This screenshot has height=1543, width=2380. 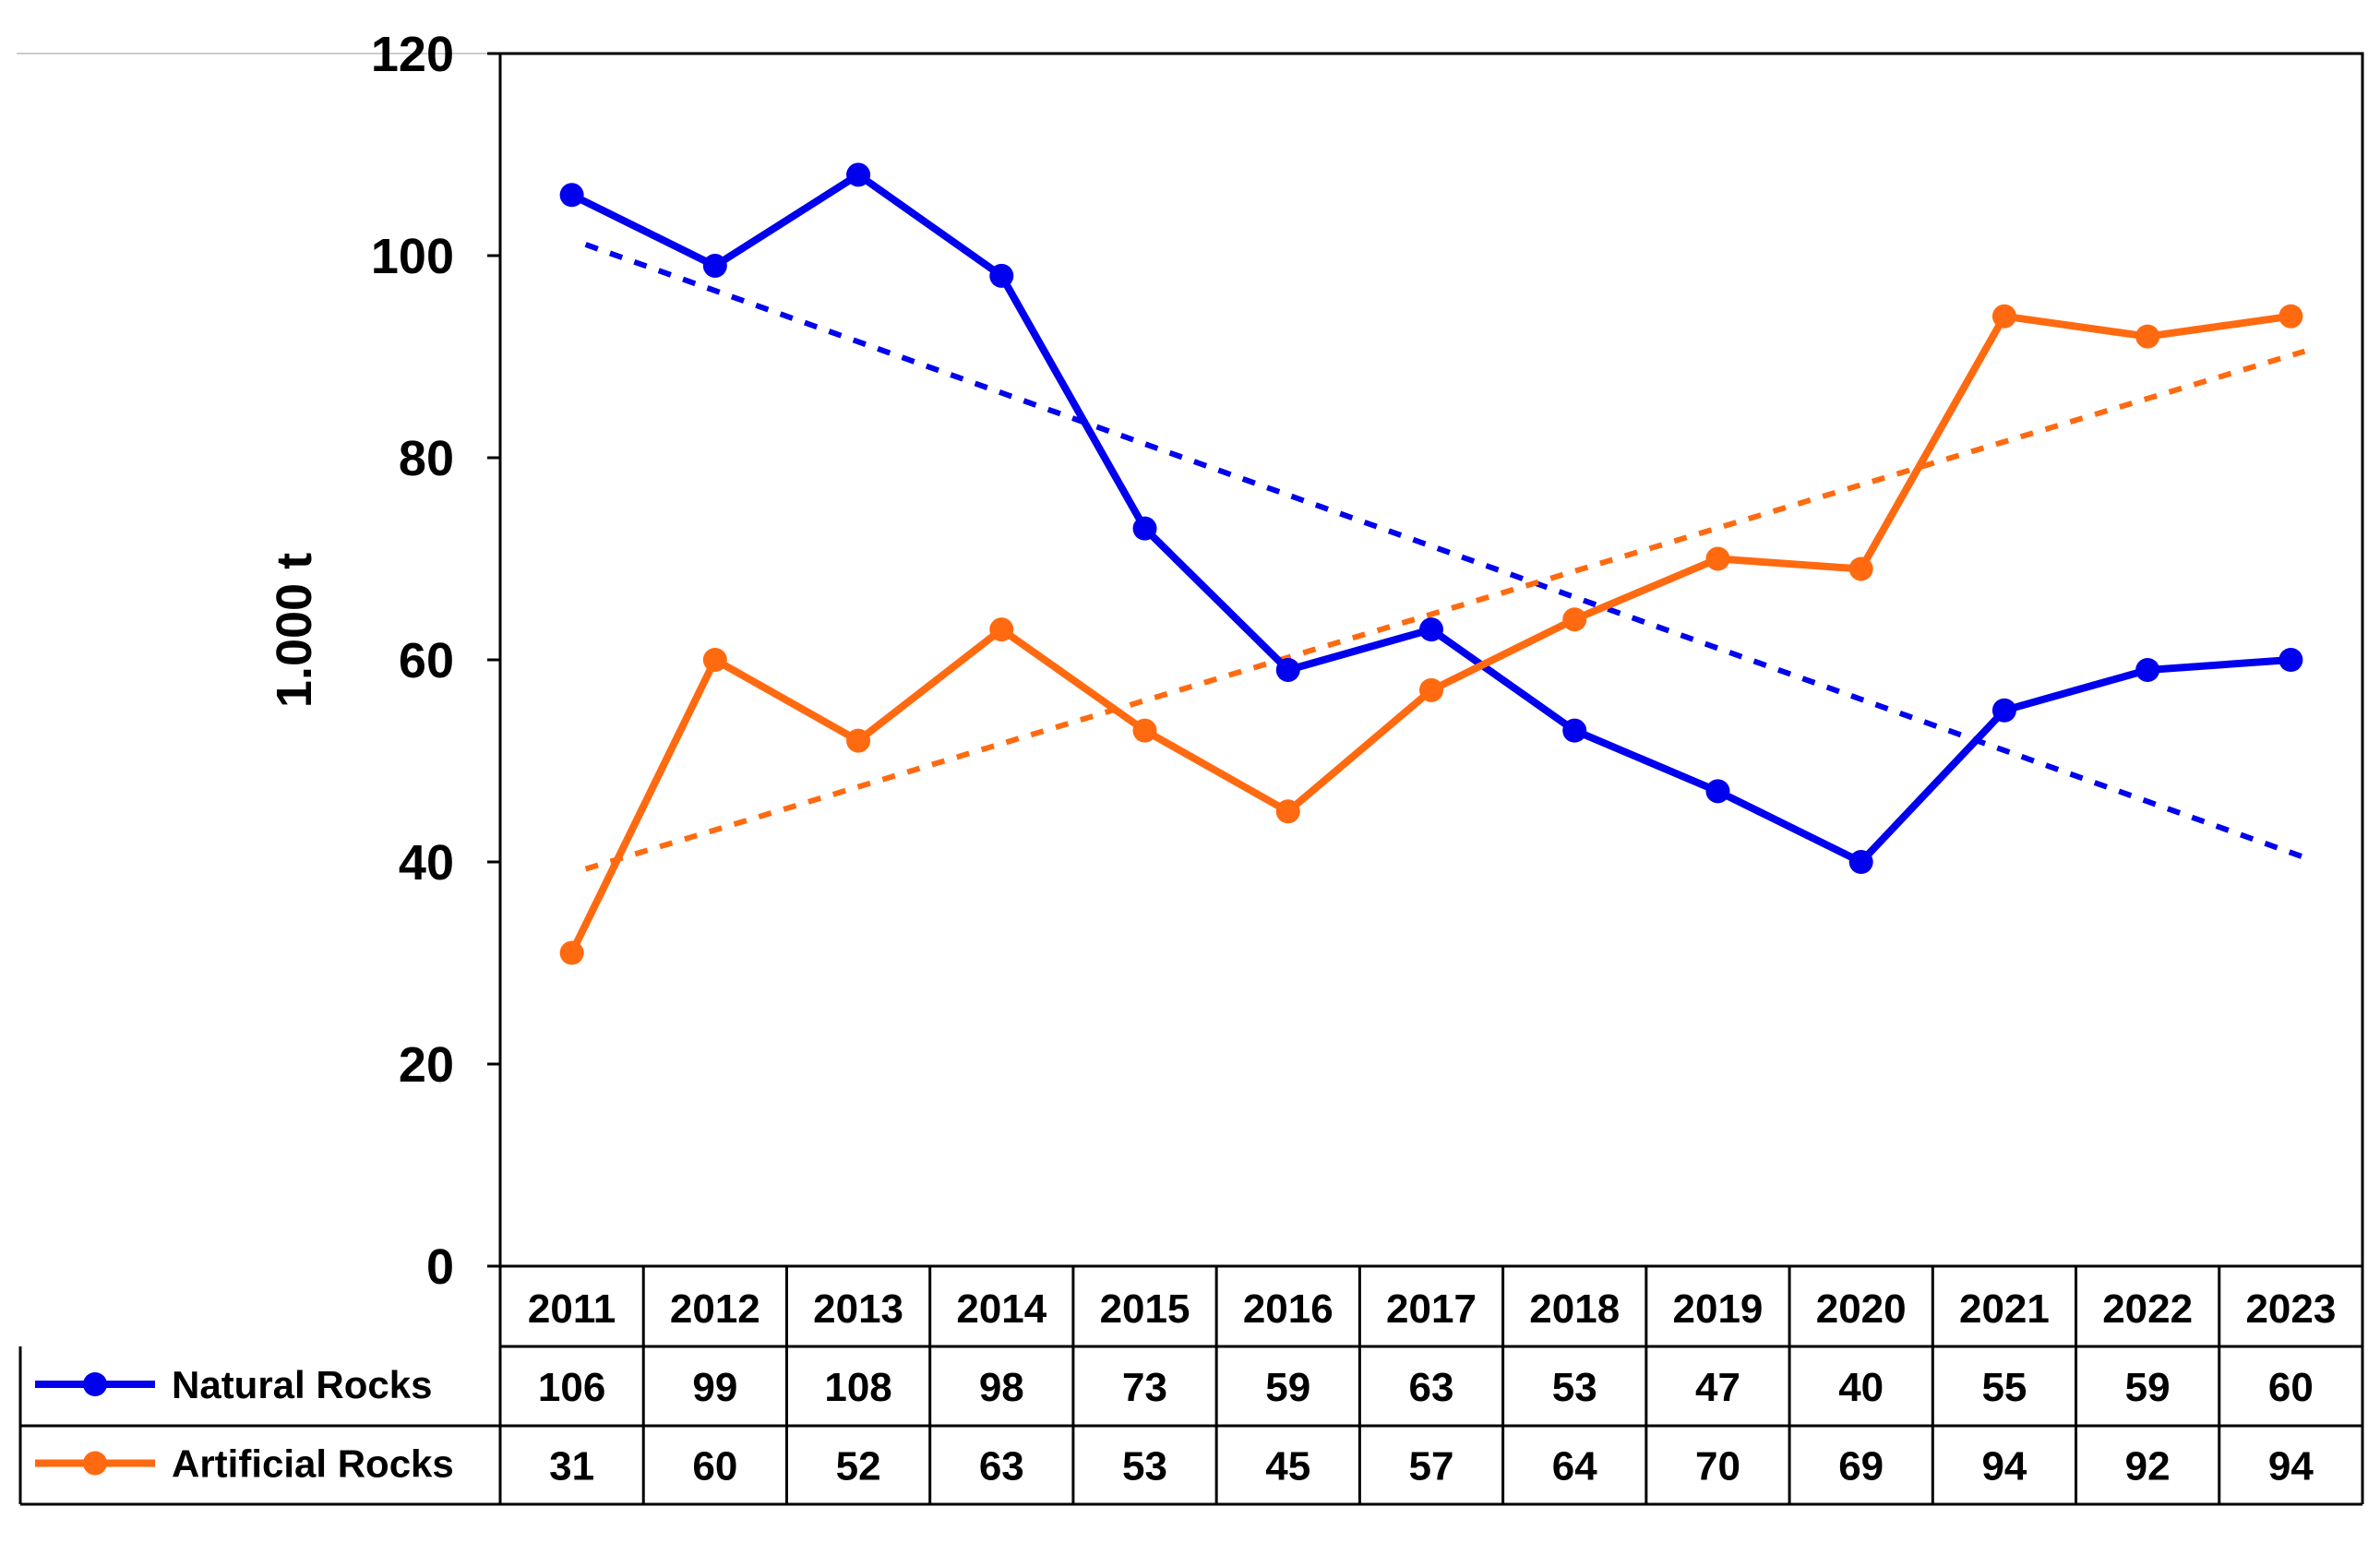 I want to click on legend-label-artificial-rocks: Artificial Rocks, so click(x=313, y=1464).